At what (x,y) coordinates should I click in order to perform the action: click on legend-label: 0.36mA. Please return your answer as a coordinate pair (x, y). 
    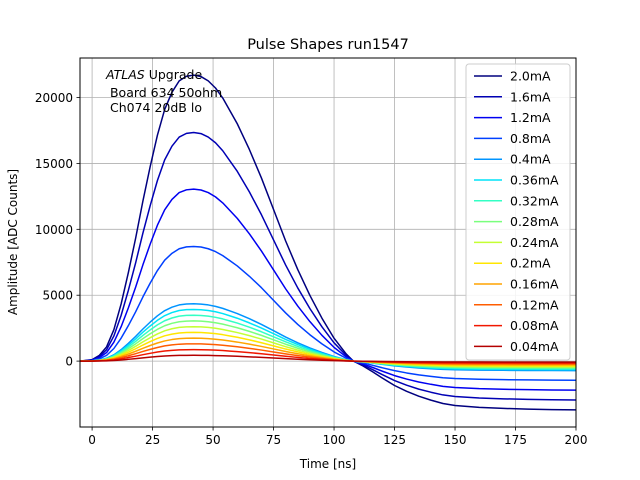
    Looking at the image, I should click on (534, 180).